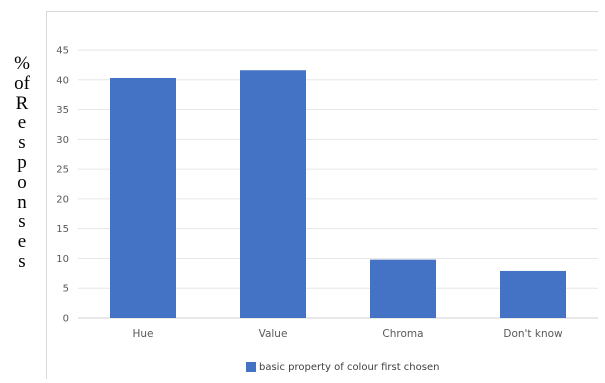 The height and width of the screenshot is (383, 605). I want to click on y-tick-label: 45, so click(62, 51).